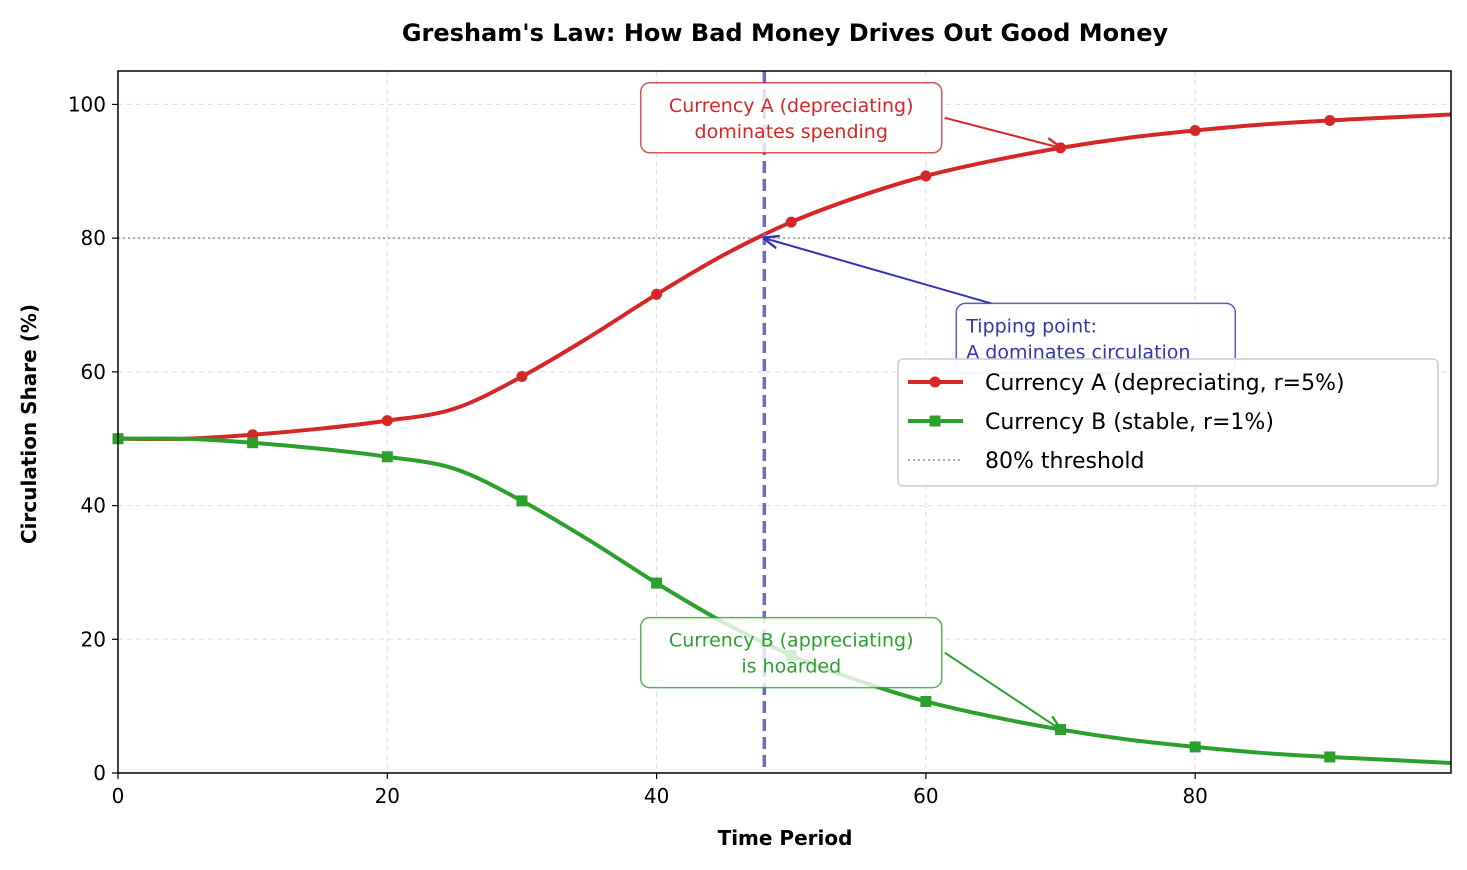  Describe the element at coordinates (1078, 352) in the screenshot. I see `annotation-text: A dominates circulation` at that location.